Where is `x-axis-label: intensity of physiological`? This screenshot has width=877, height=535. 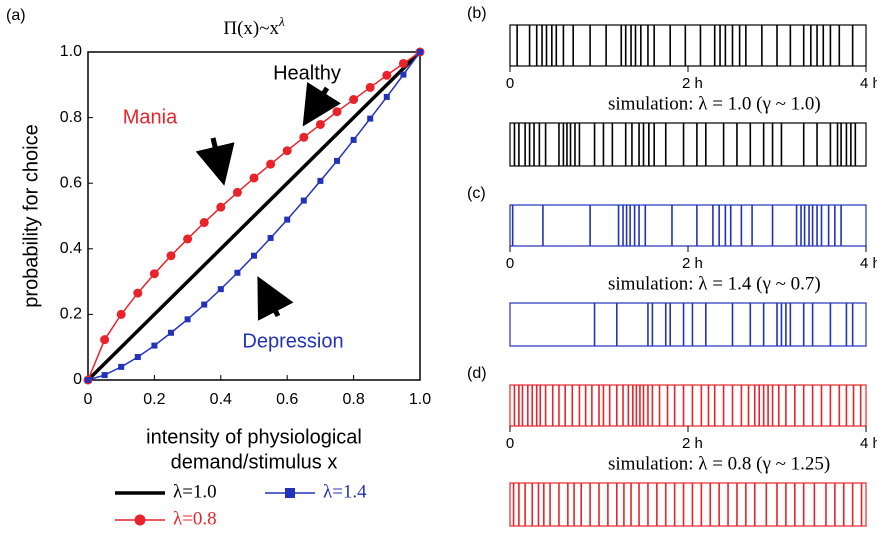 x-axis-label: intensity of physiological is located at coordinates (254, 437).